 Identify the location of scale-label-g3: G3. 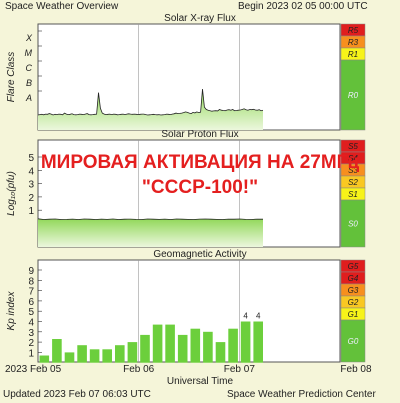
(353, 290).